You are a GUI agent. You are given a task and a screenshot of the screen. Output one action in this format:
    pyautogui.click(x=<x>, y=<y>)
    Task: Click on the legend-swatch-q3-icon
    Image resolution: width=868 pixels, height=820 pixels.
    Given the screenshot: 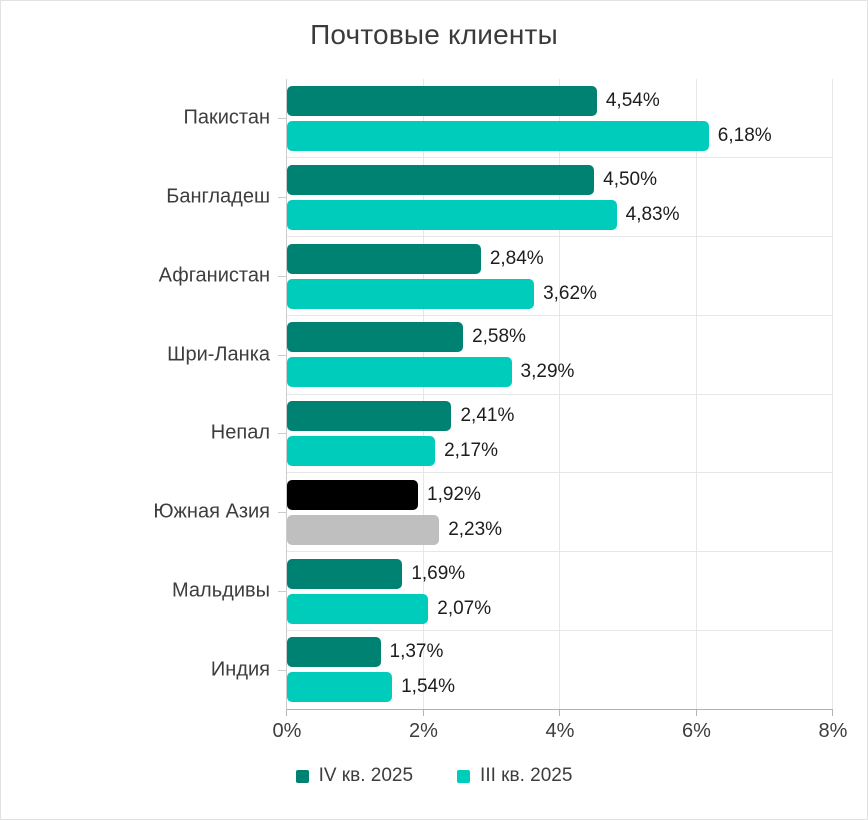 What is the action you would take?
    pyautogui.click(x=464, y=776)
    